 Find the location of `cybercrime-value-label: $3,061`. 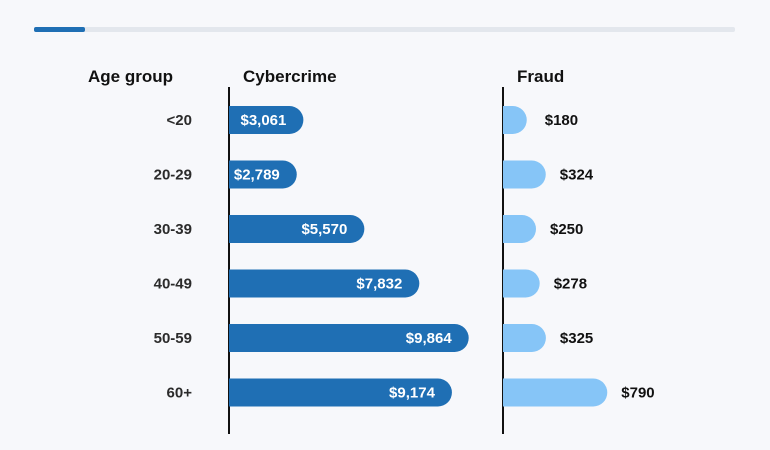

cybercrime-value-label: $3,061 is located at coordinates (263, 120).